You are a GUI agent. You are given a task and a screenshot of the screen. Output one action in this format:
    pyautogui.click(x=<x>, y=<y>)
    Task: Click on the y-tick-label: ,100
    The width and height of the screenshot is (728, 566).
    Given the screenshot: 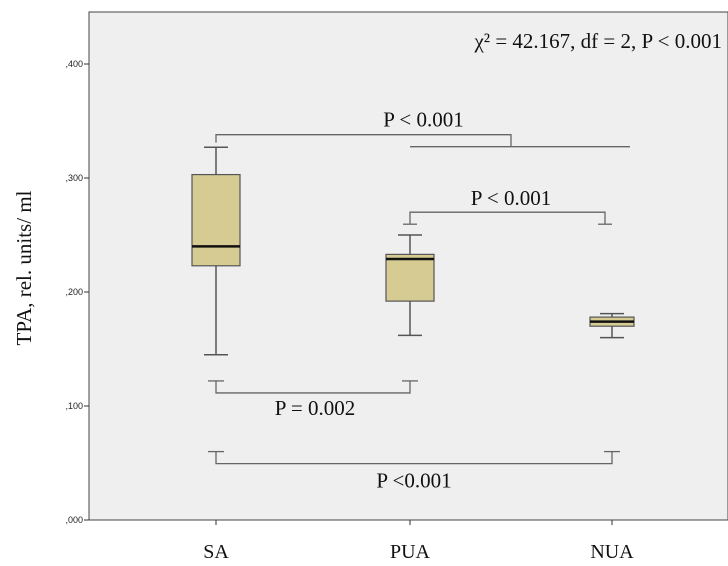 What is the action you would take?
    pyautogui.click(x=74, y=406)
    